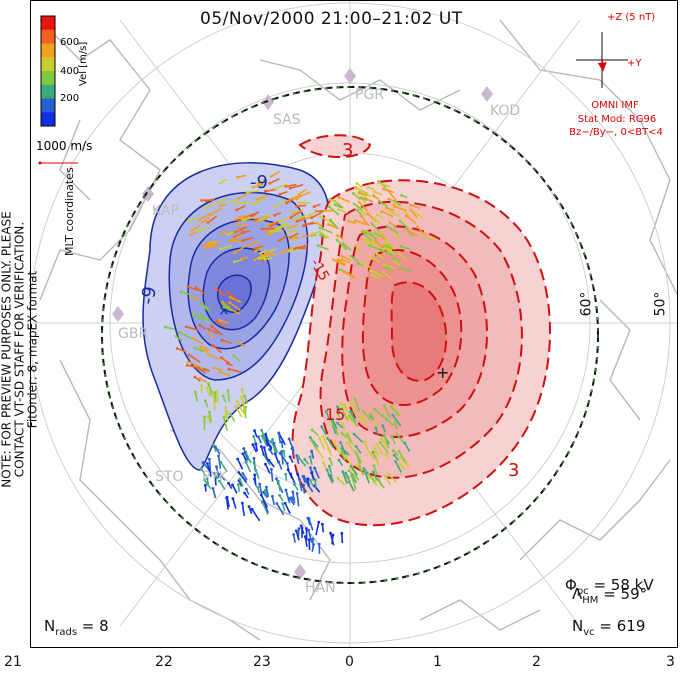 This screenshot has height=674, width=680. I want to click on station-sas: SAS, so click(287, 120).